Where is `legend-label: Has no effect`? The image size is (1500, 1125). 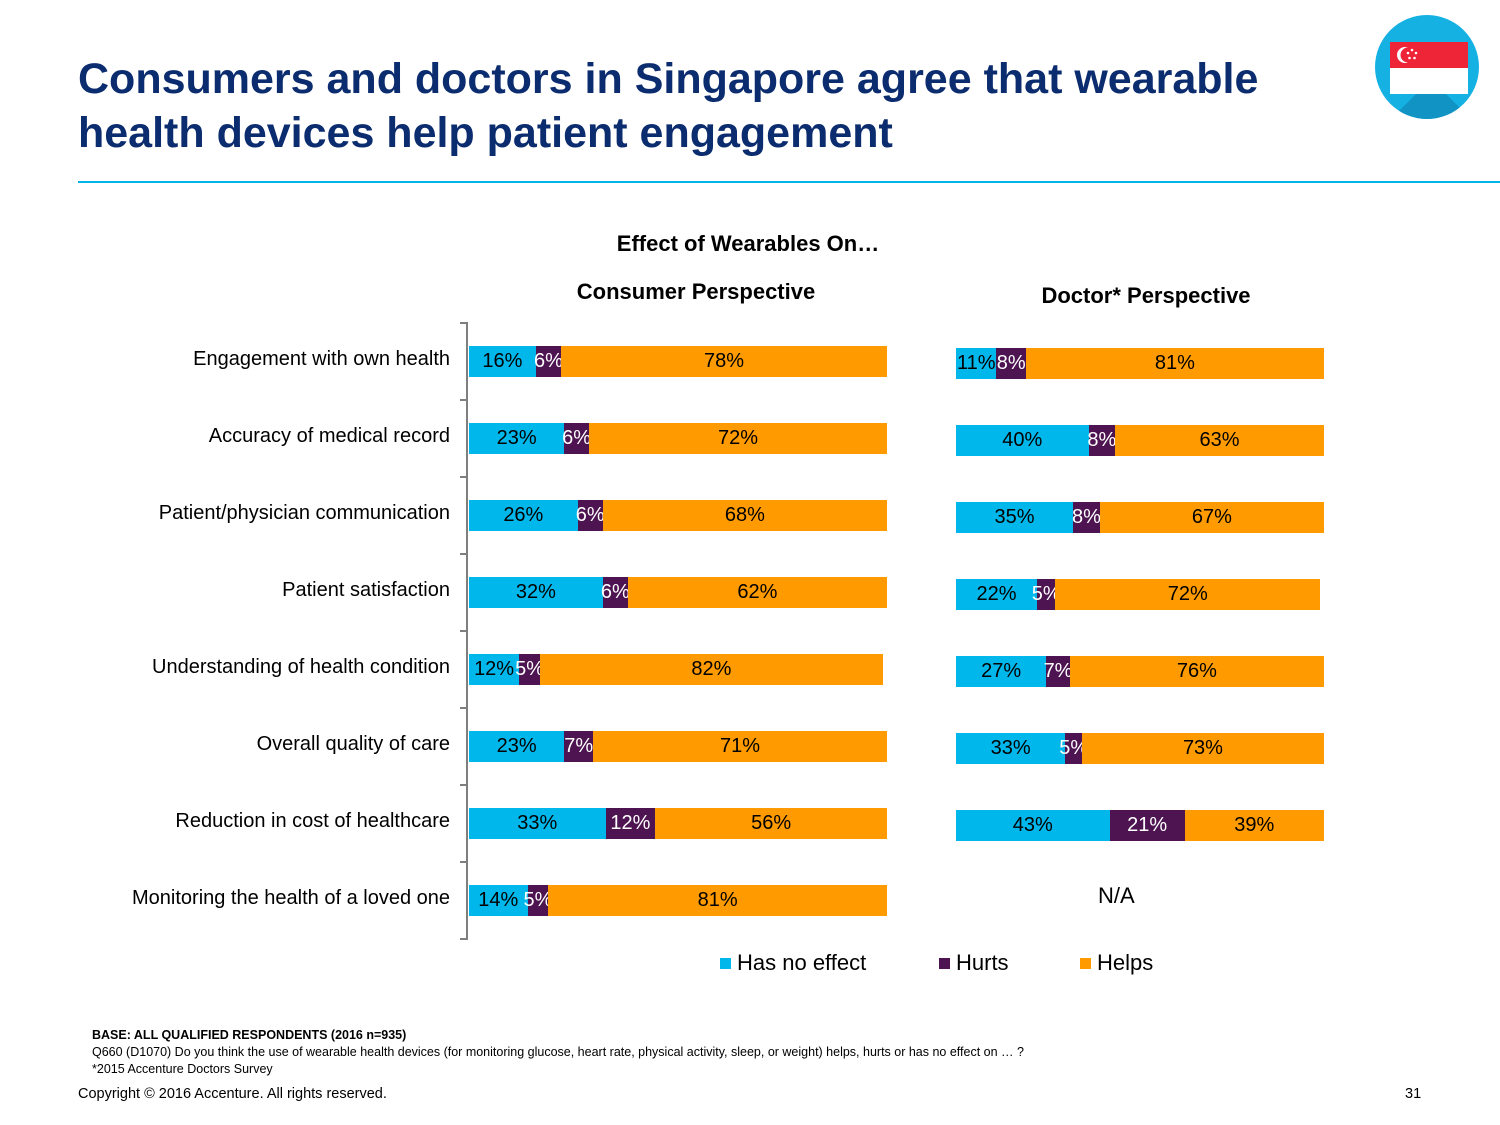
legend-label: Has no effect is located at coordinates (802, 962).